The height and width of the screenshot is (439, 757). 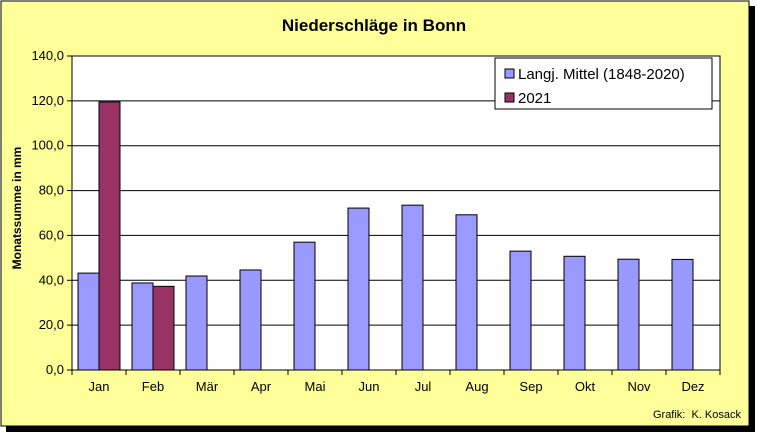 I want to click on y-tick-label: 20,0, so click(x=51, y=324).